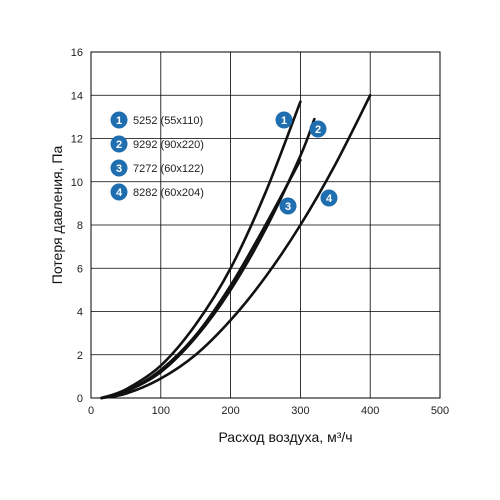 This screenshot has height=500, width=500. I want to click on badge-number: 2, so click(318, 130).